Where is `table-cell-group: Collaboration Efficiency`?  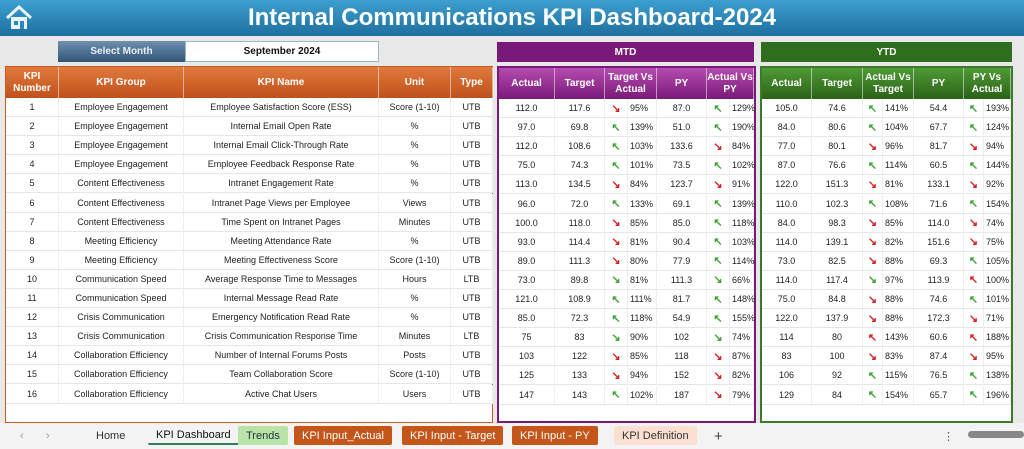 table-cell-group: Collaboration Efficiency is located at coordinates (121, 394).